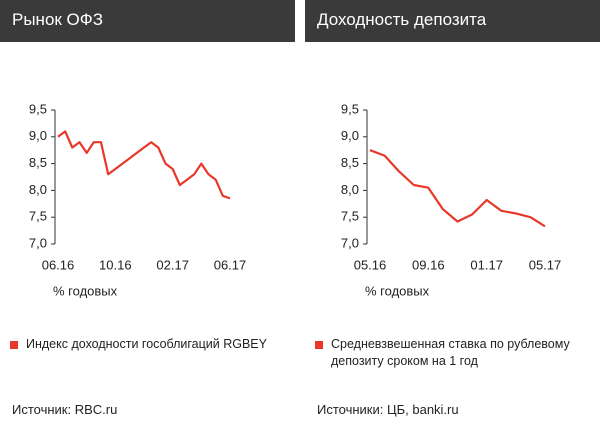 The width and height of the screenshot is (600, 425). I want to click on x-tick-label: 05.16, so click(370, 264).